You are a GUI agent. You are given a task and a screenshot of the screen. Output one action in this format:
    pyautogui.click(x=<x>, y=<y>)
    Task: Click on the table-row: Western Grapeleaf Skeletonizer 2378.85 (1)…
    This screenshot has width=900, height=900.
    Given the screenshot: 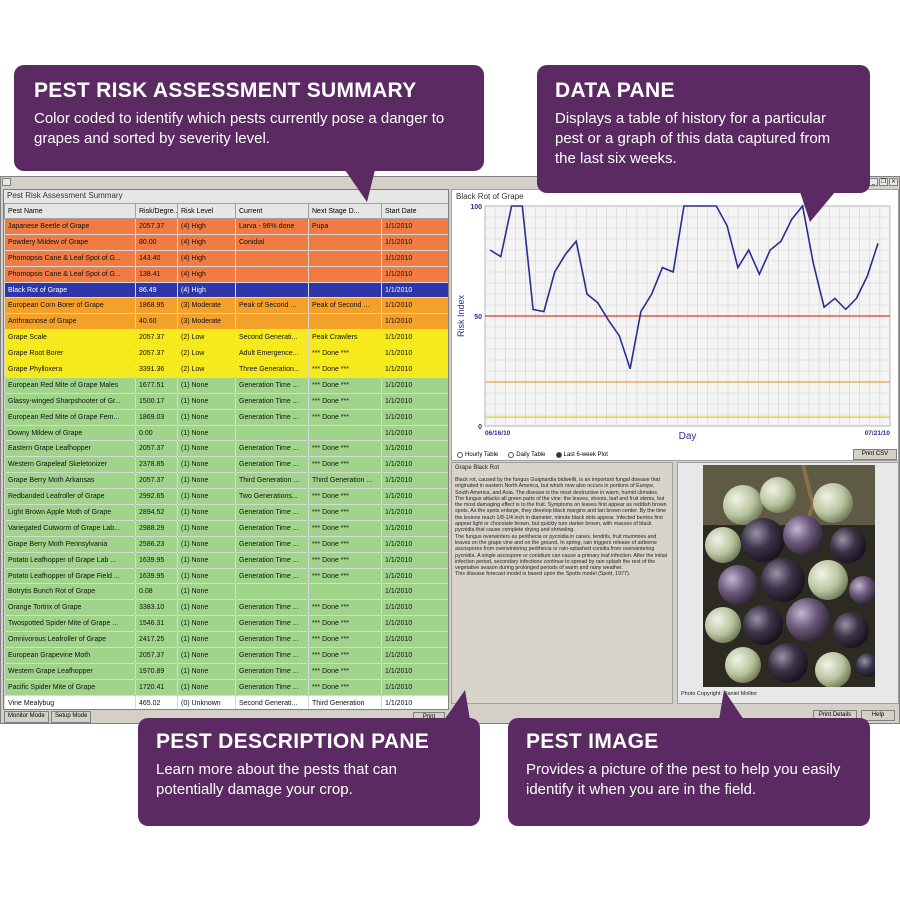 What is the action you would take?
    pyautogui.click(x=226, y=465)
    